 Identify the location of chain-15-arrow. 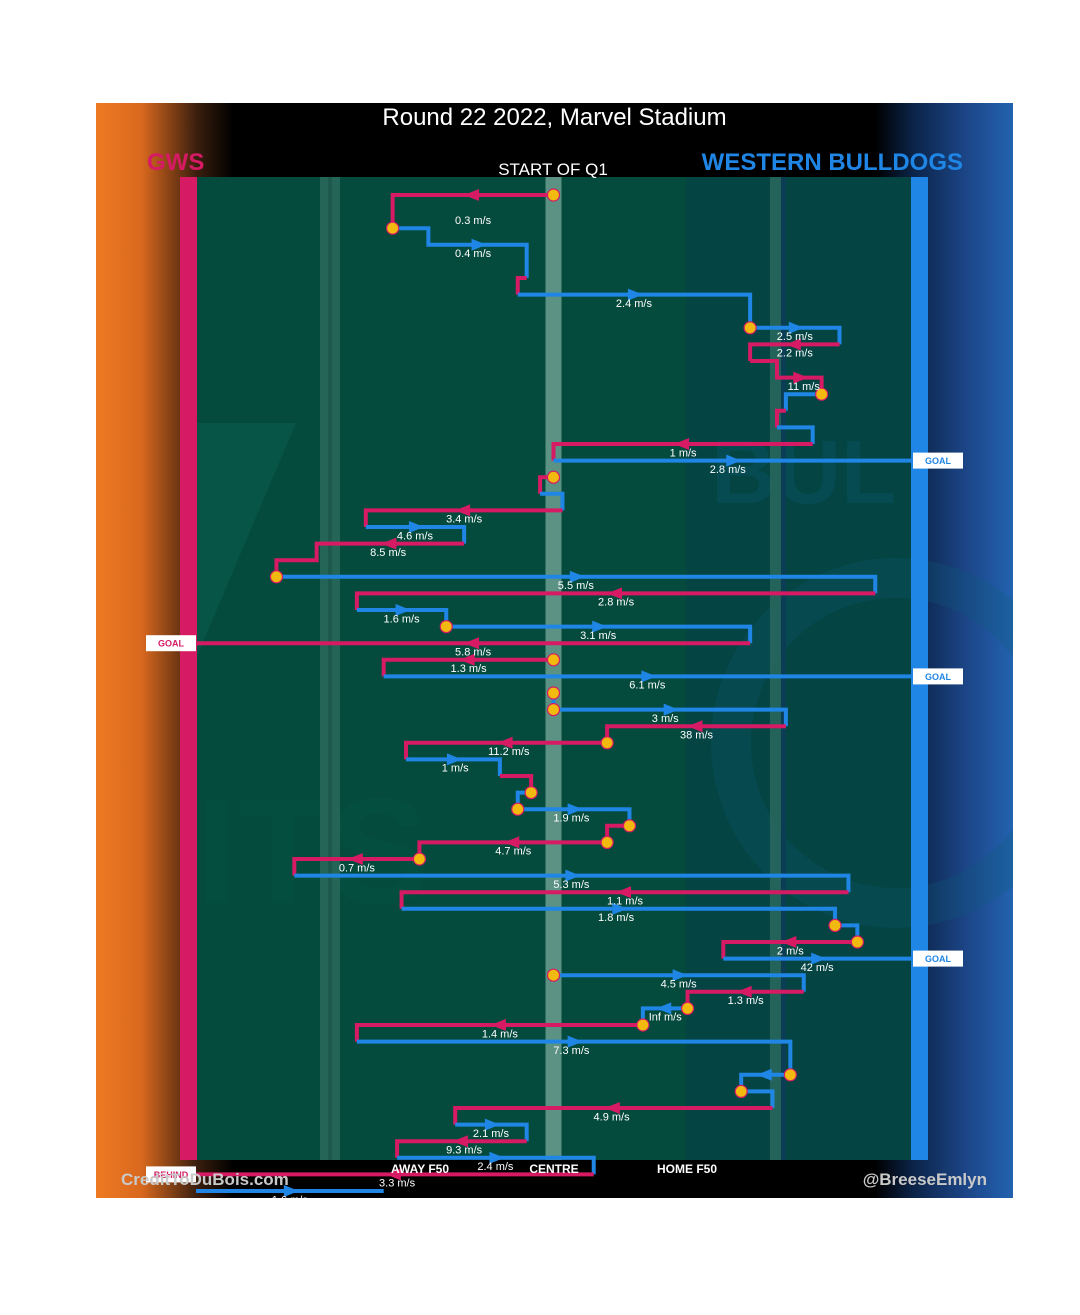
(463, 510).